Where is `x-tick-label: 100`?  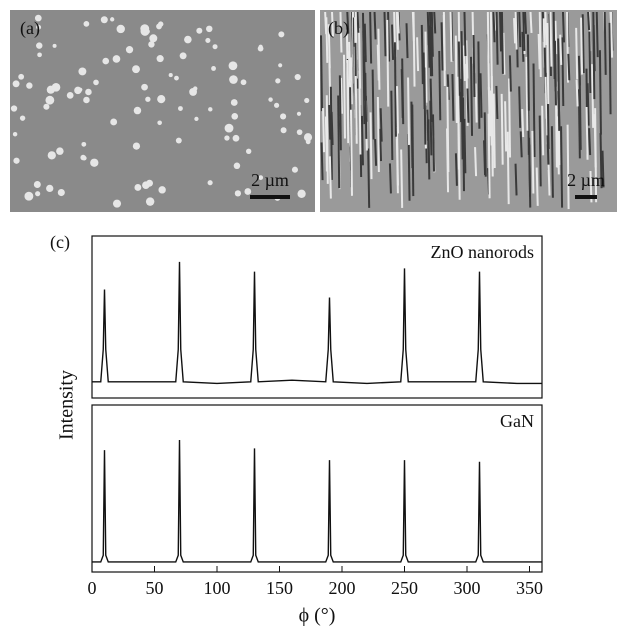 x-tick-label: 100 is located at coordinates (217, 588).